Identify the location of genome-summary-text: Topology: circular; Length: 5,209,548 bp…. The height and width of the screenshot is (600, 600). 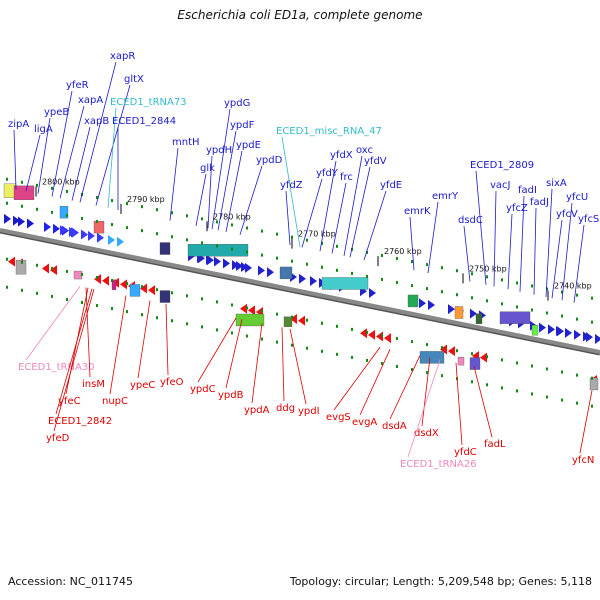
(440, 581).